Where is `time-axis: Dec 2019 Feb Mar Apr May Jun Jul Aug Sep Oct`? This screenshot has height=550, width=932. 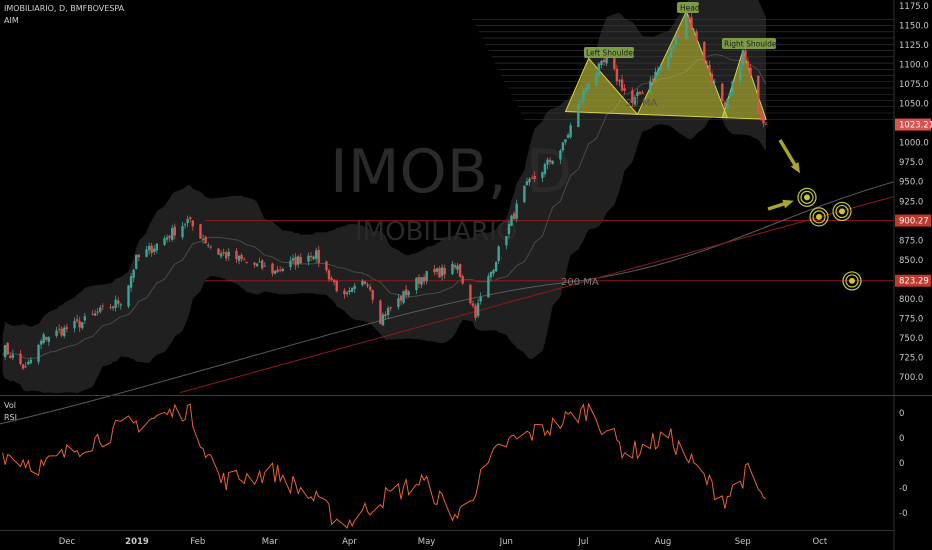
time-axis: Dec 2019 Feb Mar Apr May Jun Jul Aug Sep Oct is located at coordinates (443, 542).